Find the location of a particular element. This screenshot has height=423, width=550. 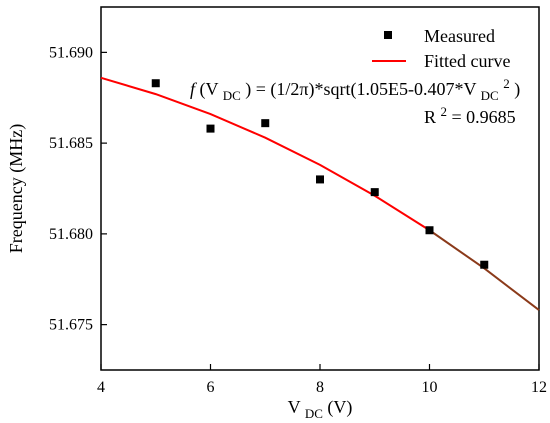

r-squared-annotation: R 2 = 0.9685 is located at coordinates (470, 113).